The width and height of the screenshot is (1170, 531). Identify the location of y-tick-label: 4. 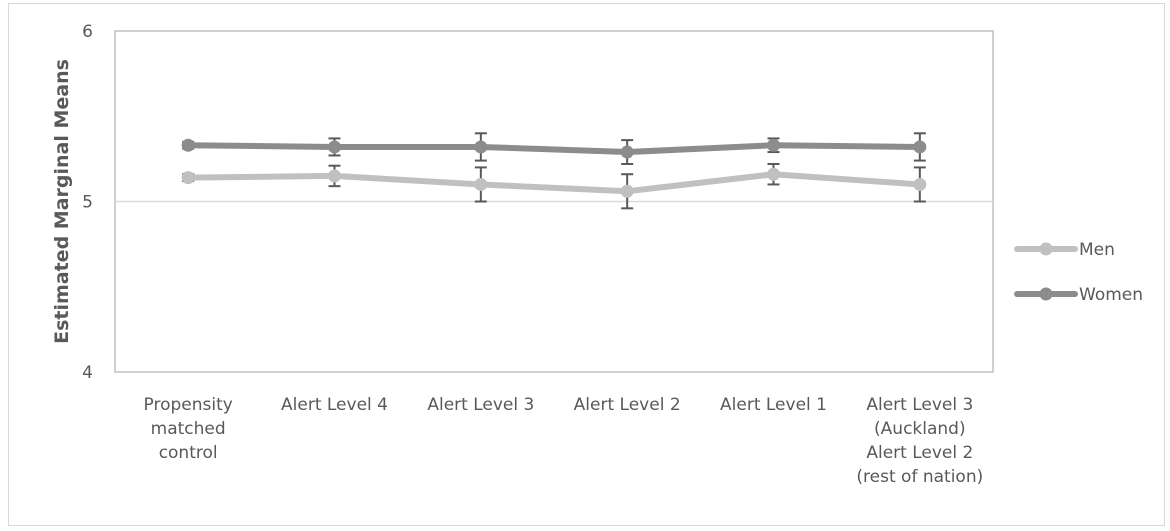
(87, 373).